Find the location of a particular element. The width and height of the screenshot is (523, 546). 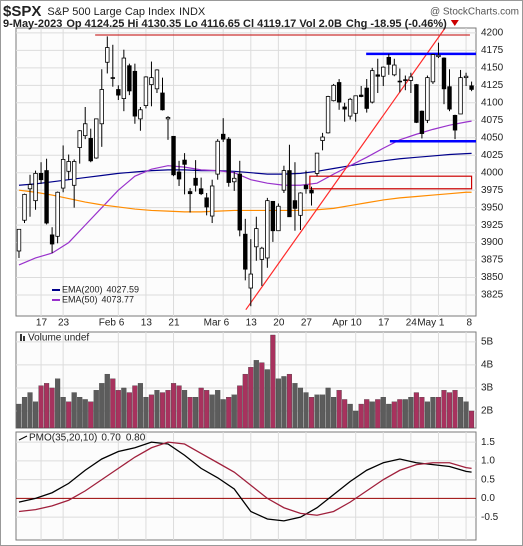

y-tick-label: 4175 is located at coordinates (492, 50).